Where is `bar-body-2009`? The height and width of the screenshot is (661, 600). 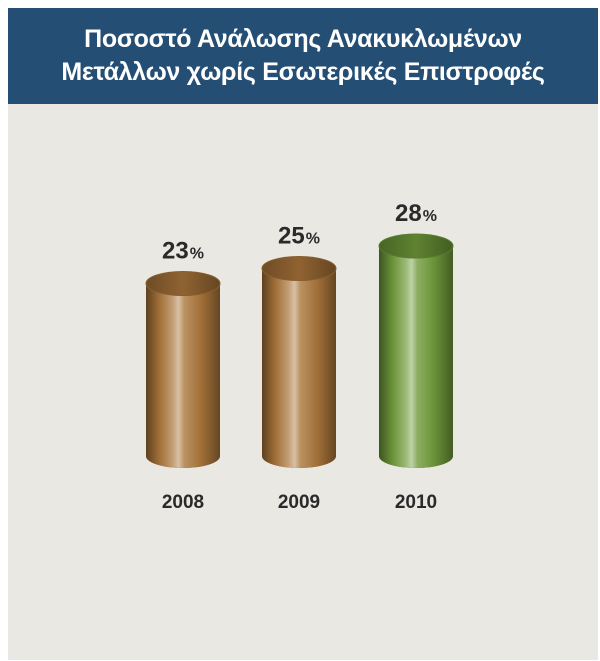 bar-body-2009 is located at coordinates (299, 362).